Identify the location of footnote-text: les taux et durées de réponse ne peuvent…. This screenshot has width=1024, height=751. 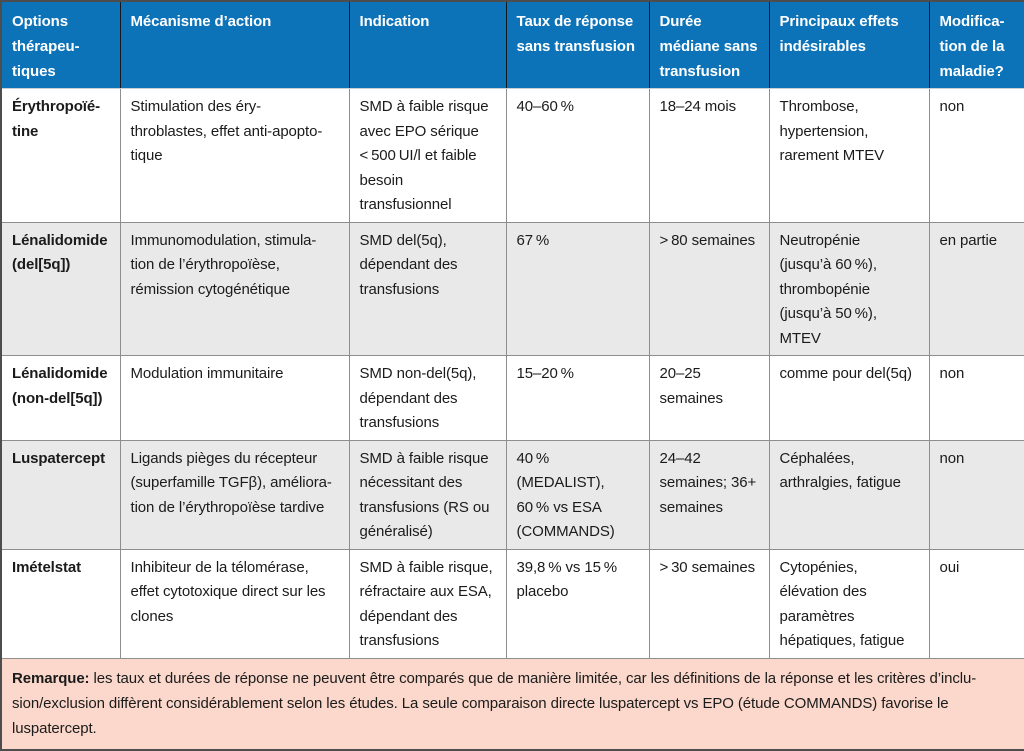
(494, 703).